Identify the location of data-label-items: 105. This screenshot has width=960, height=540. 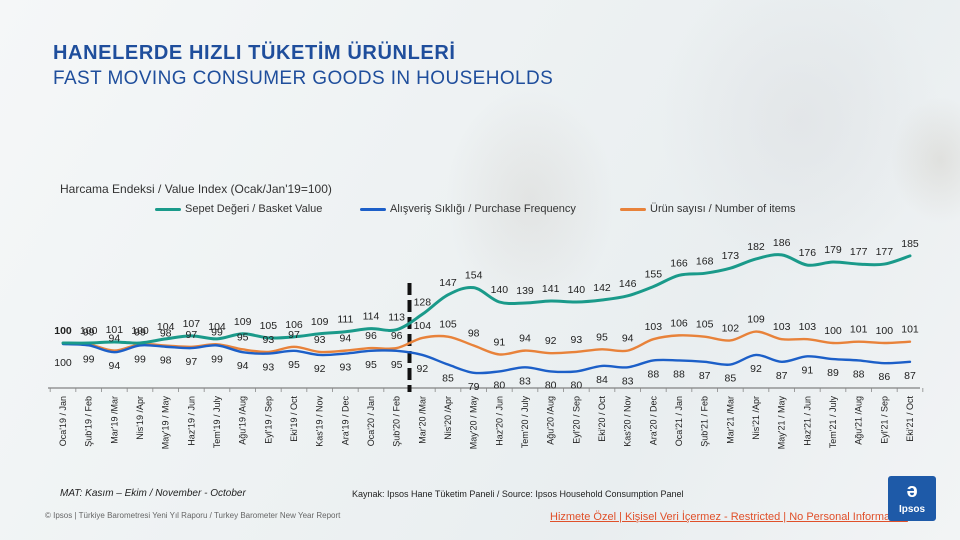
(448, 325).